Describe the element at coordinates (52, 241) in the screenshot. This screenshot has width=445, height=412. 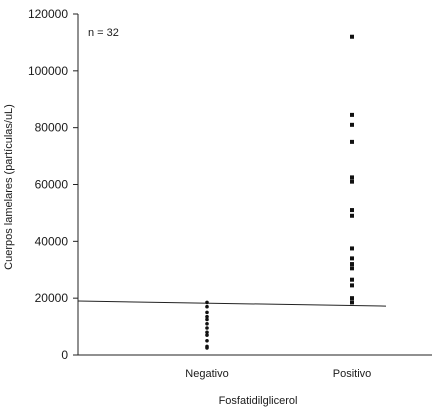
I see `y-tick-label: 40000` at that location.